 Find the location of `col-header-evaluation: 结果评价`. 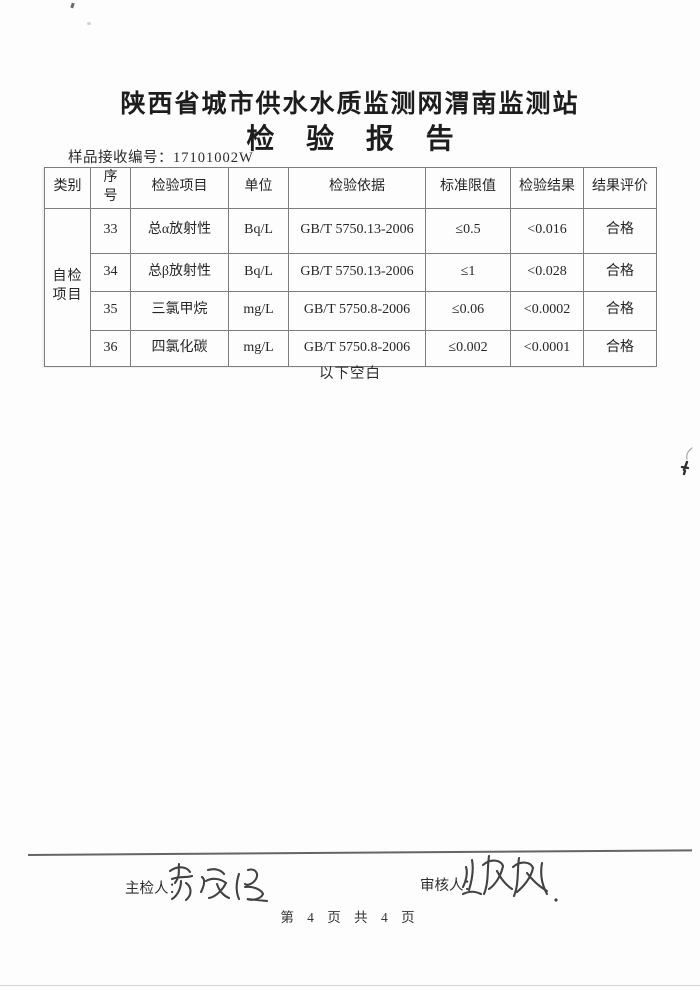

col-header-evaluation: 结果评价 is located at coordinates (620, 188).